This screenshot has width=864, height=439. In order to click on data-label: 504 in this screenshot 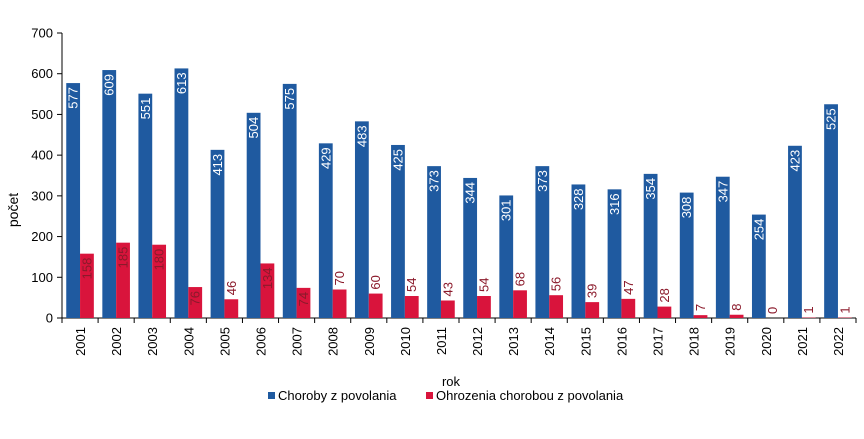, I will do `click(253, 128)`.